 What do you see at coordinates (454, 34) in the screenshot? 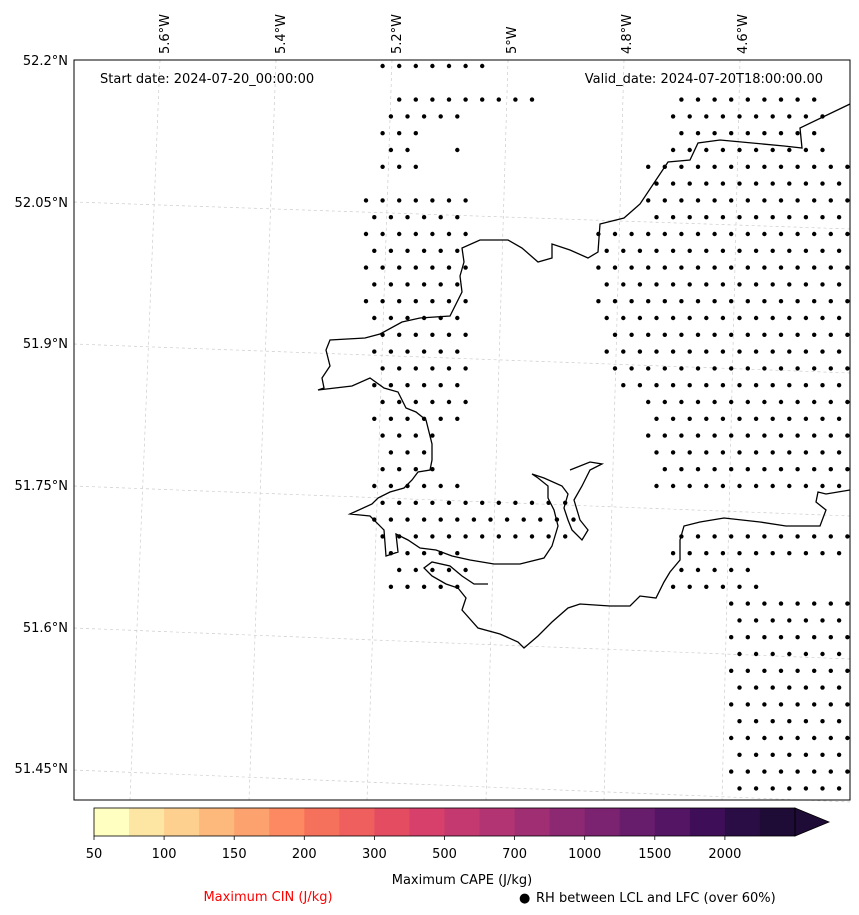
I see `lon-labels: 5.6°W 5.4°W 5.2°W 5°W 4.8°W 4.6°W` at bounding box center [454, 34].